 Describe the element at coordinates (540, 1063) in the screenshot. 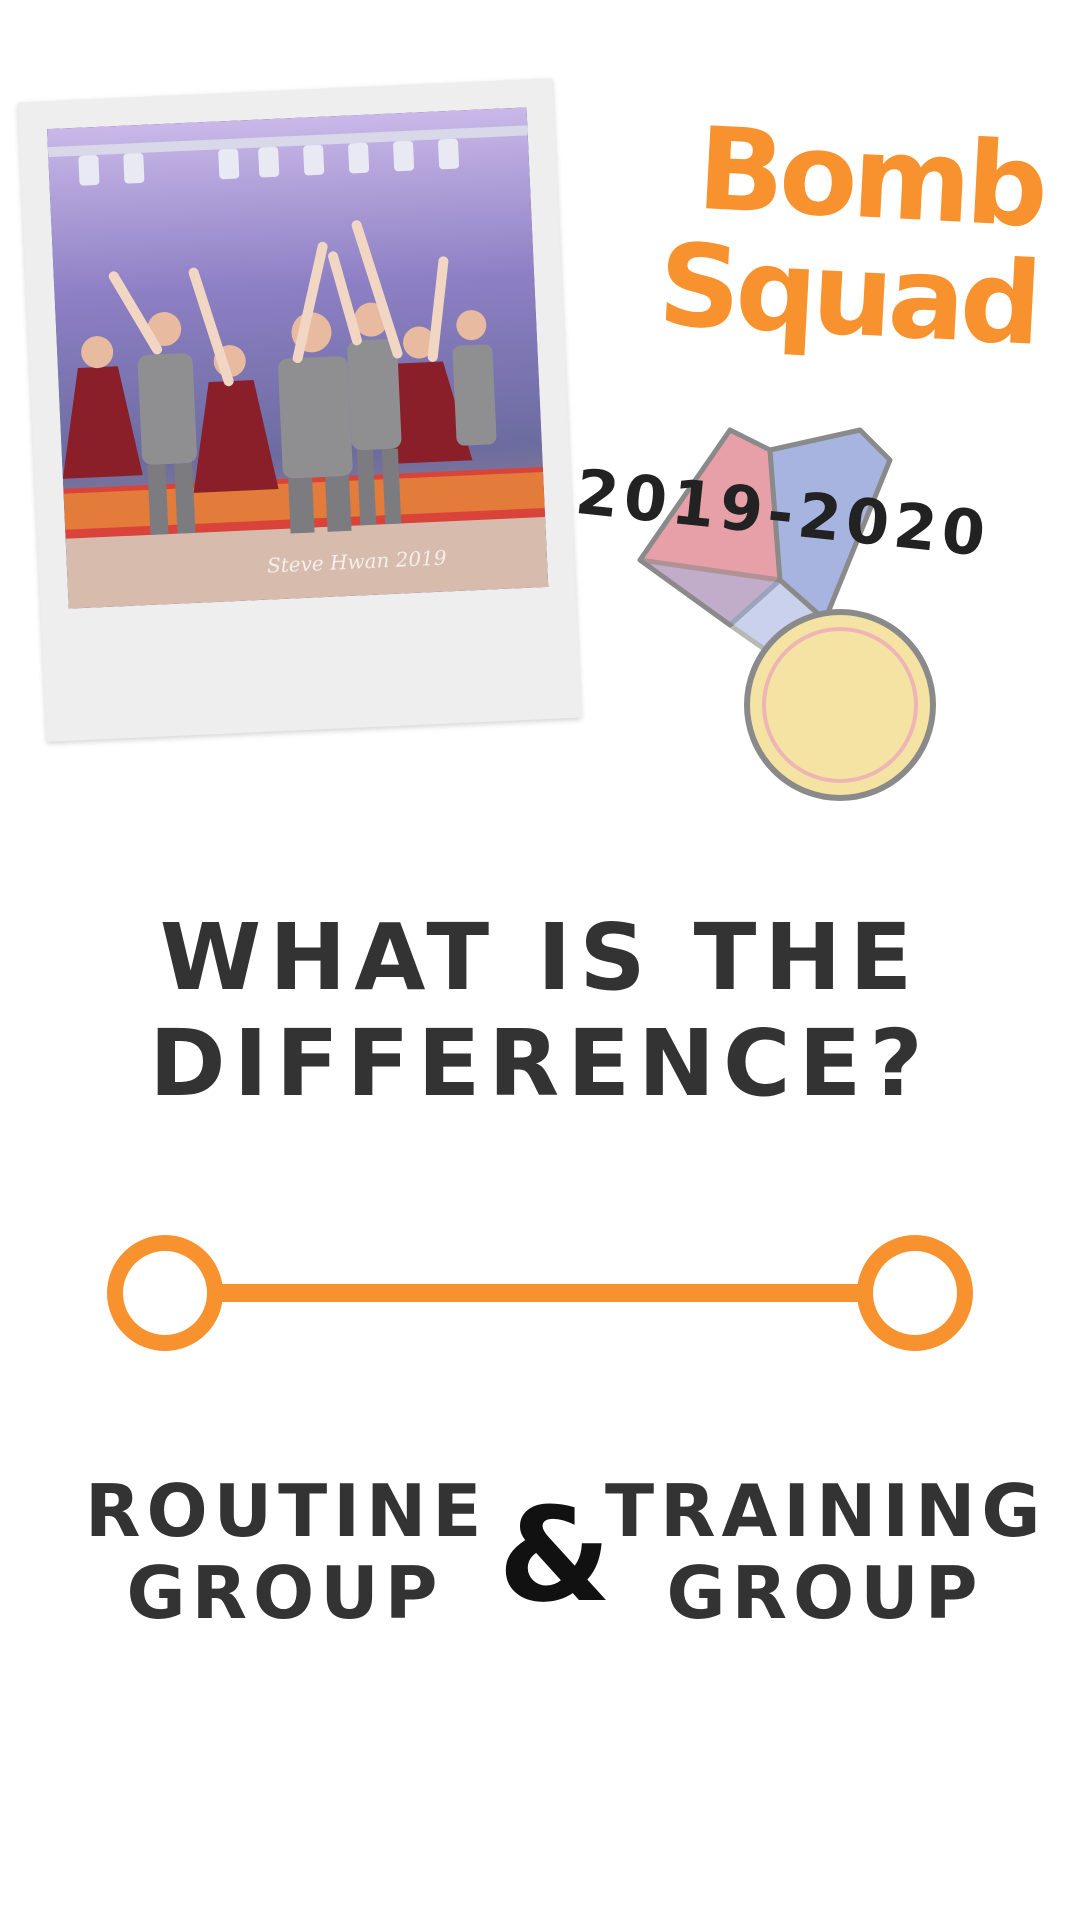

I see `headline-line-2: DIFFERENCE?` at that location.